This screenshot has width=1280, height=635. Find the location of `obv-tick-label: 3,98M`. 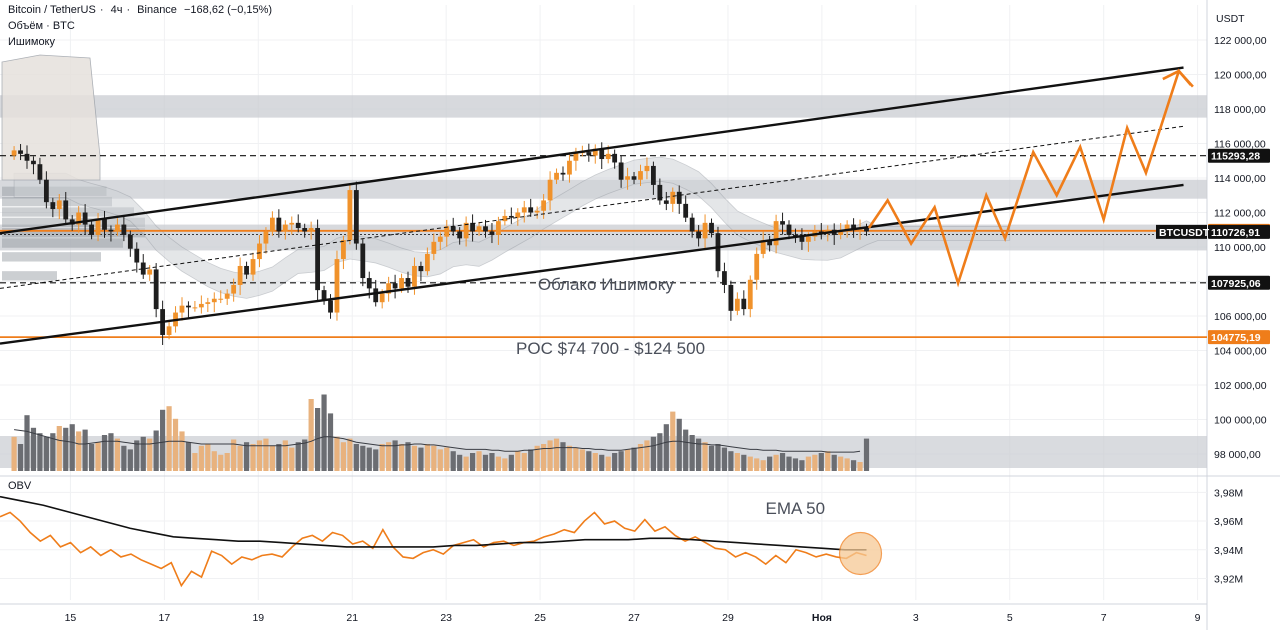

obv-tick-label: 3,98M is located at coordinates (1228, 493).